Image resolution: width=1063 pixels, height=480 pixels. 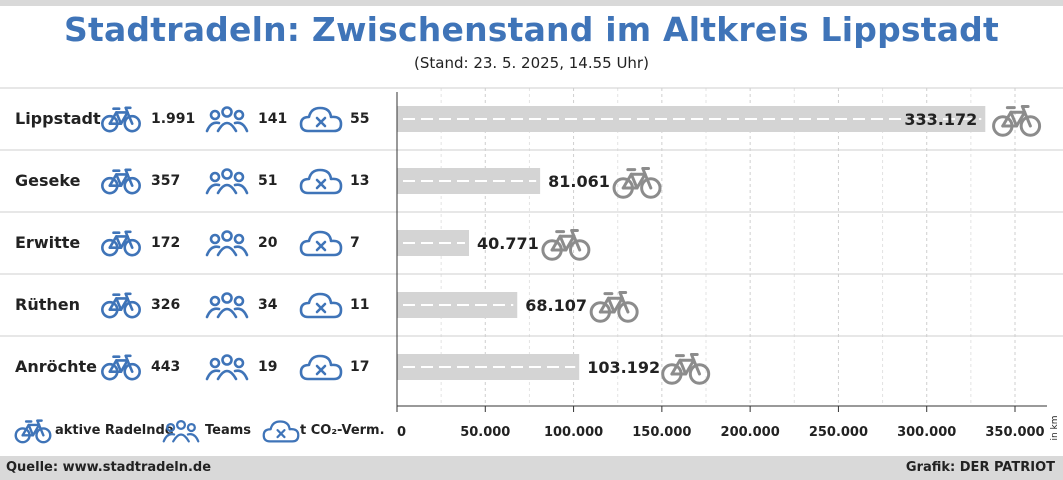 I want to click on value-label: 40.771, so click(x=508, y=243).